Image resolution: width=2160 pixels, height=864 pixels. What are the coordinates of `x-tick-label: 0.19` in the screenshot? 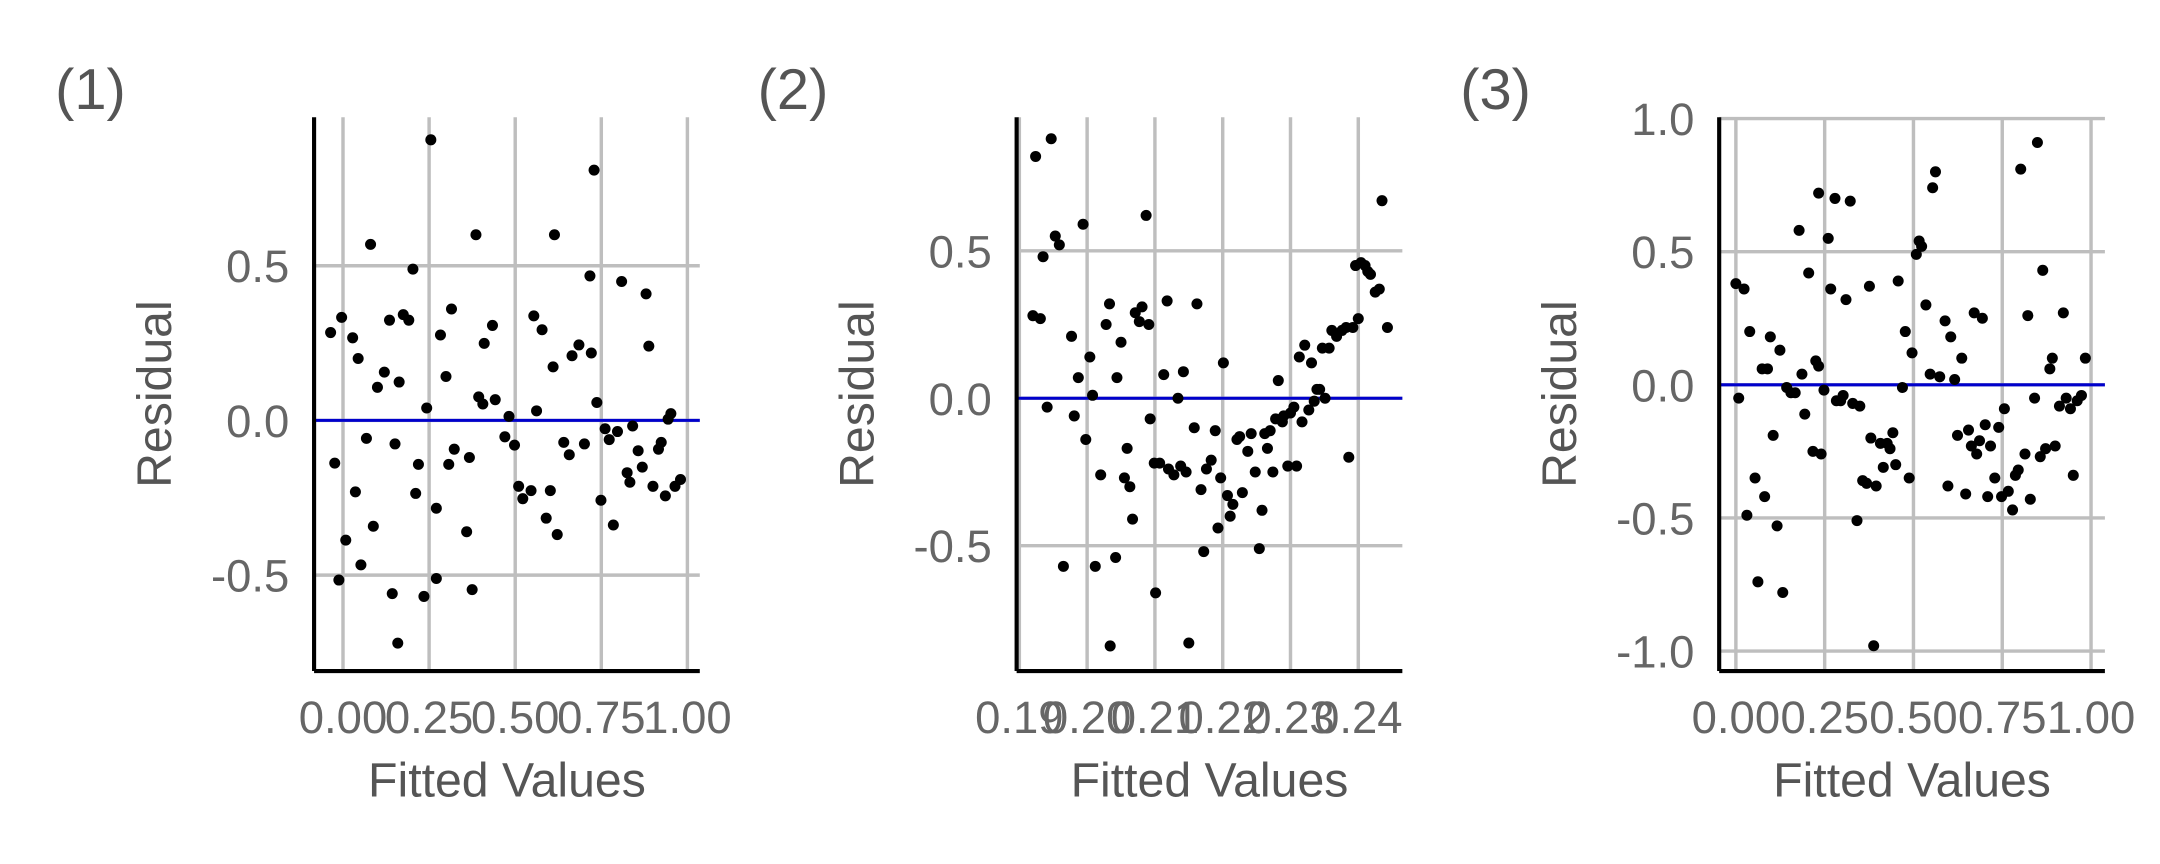 It's located at (1019, 717).